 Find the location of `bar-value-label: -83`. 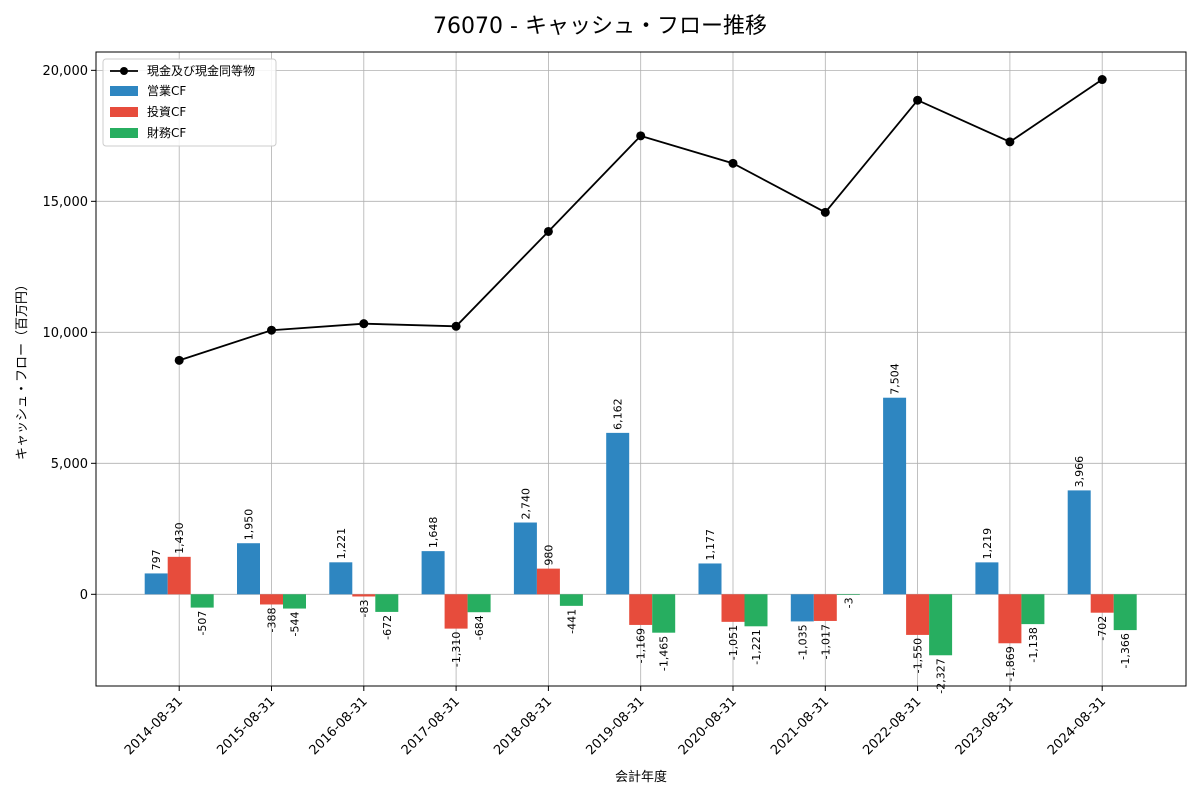

bar-value-label: -83 is located at coordinates (364, 608).